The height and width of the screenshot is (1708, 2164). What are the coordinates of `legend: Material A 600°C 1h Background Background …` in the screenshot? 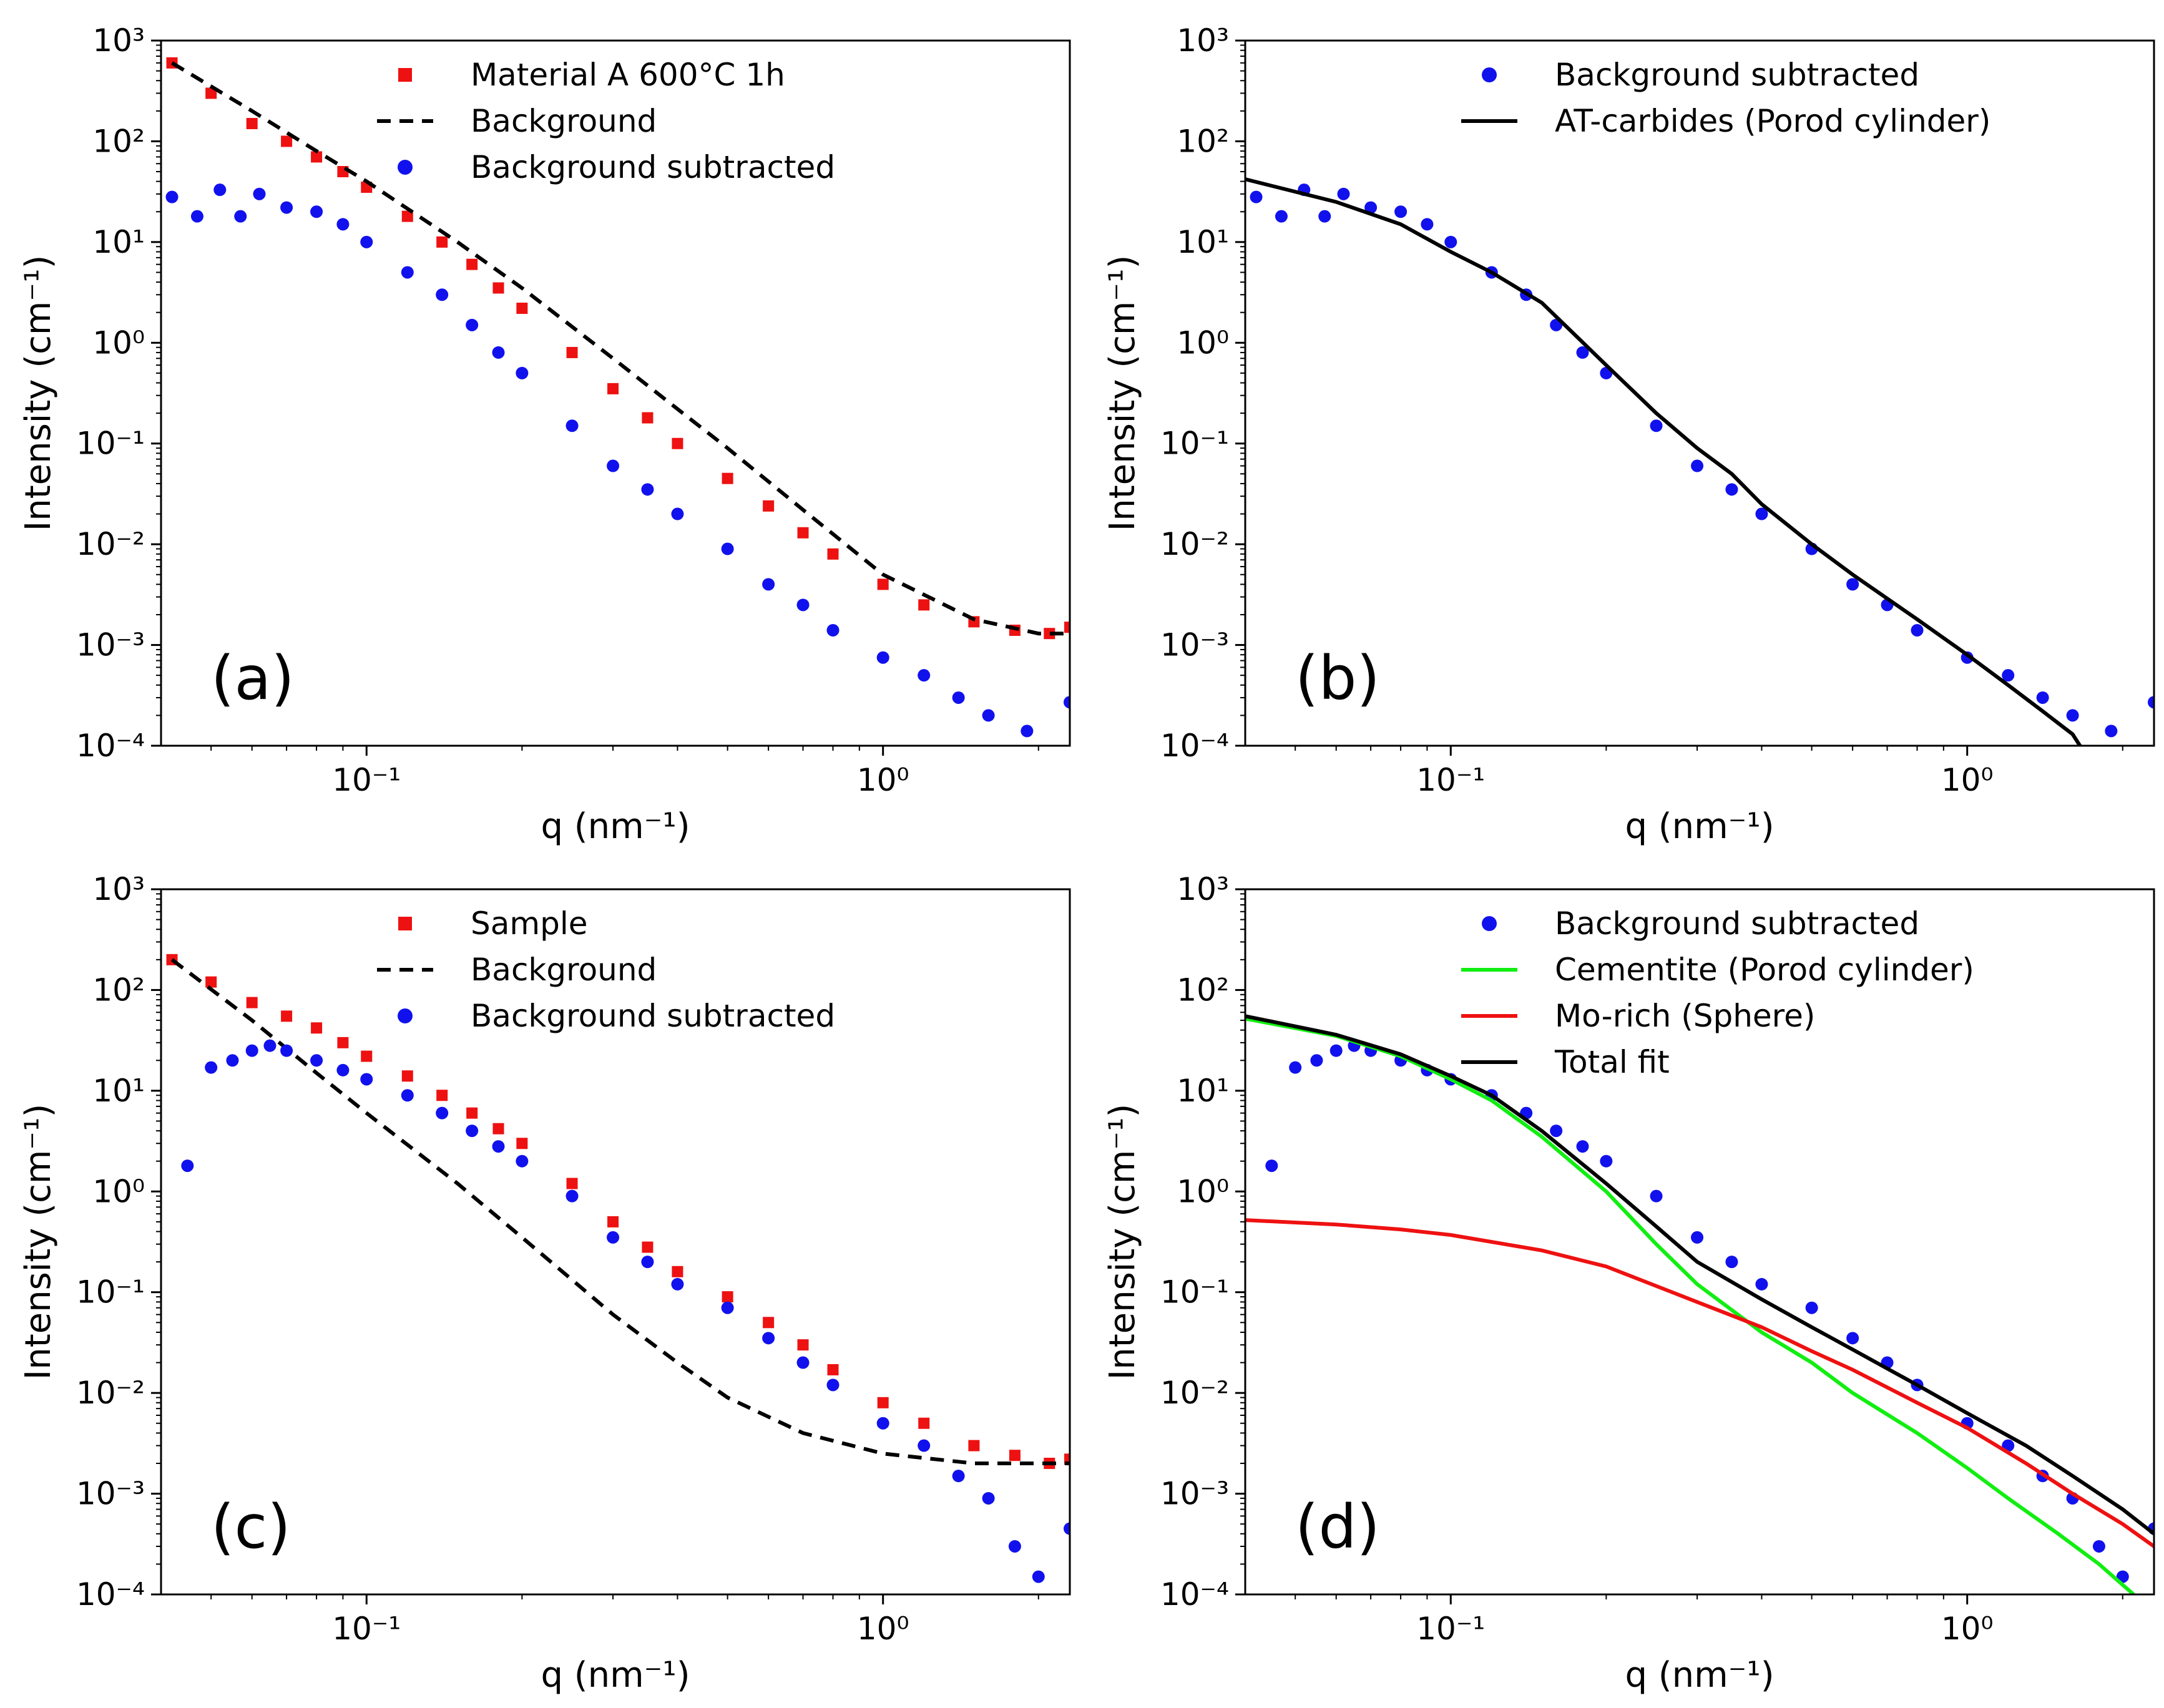 It's located at (606, 121).